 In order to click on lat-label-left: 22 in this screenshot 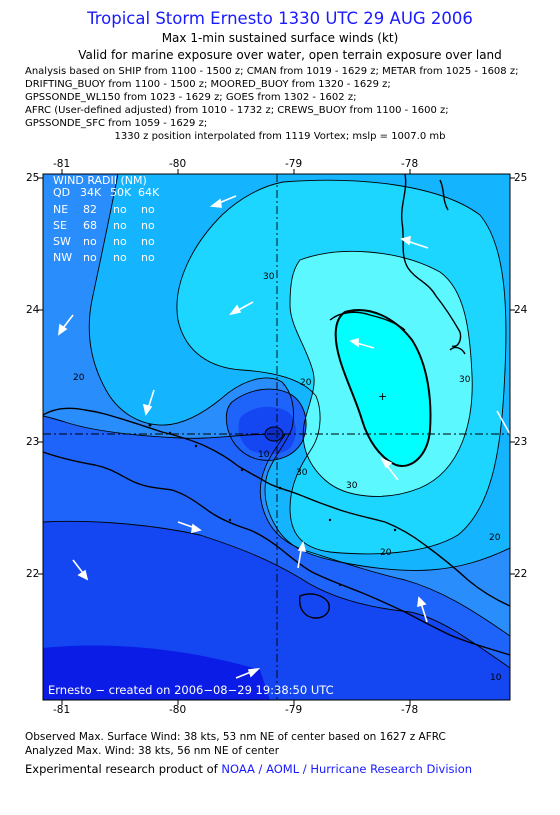, I will do `click(33, 574)`.